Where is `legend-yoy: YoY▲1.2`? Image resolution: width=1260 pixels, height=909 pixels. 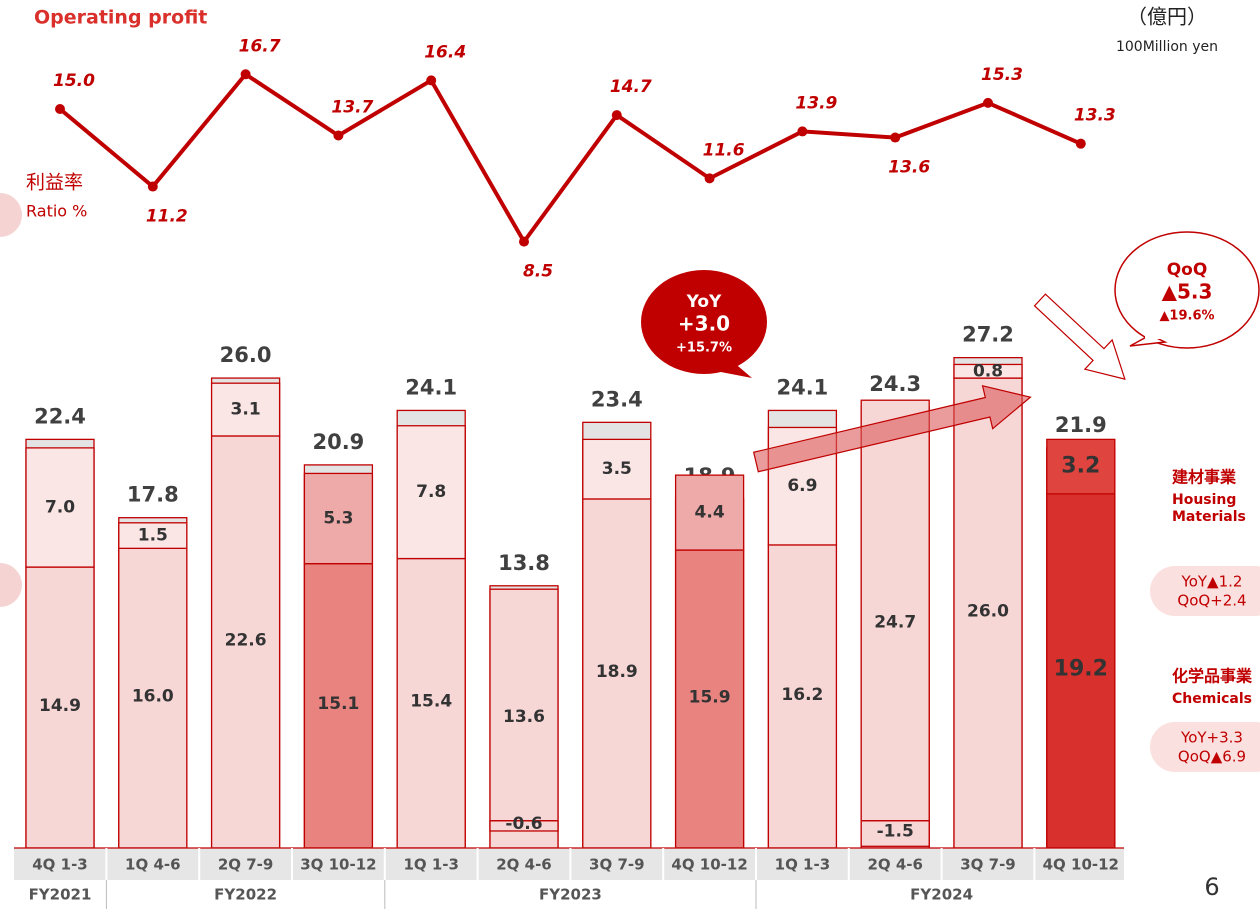 legend-yoy: YoY▲1.2 is located at coordinates (1212, 582).